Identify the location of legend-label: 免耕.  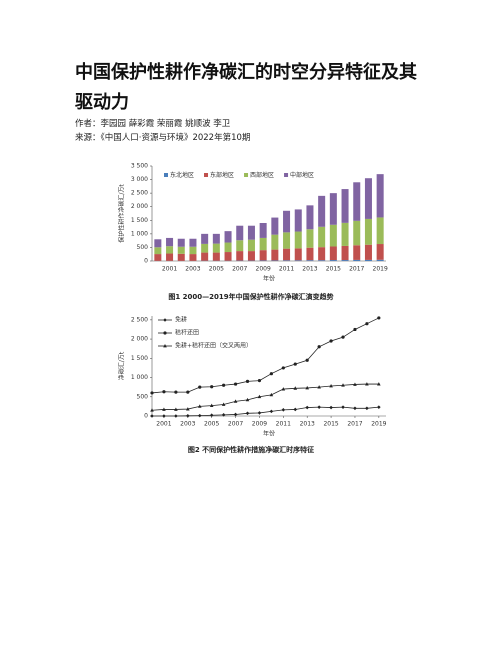
(181, 320).